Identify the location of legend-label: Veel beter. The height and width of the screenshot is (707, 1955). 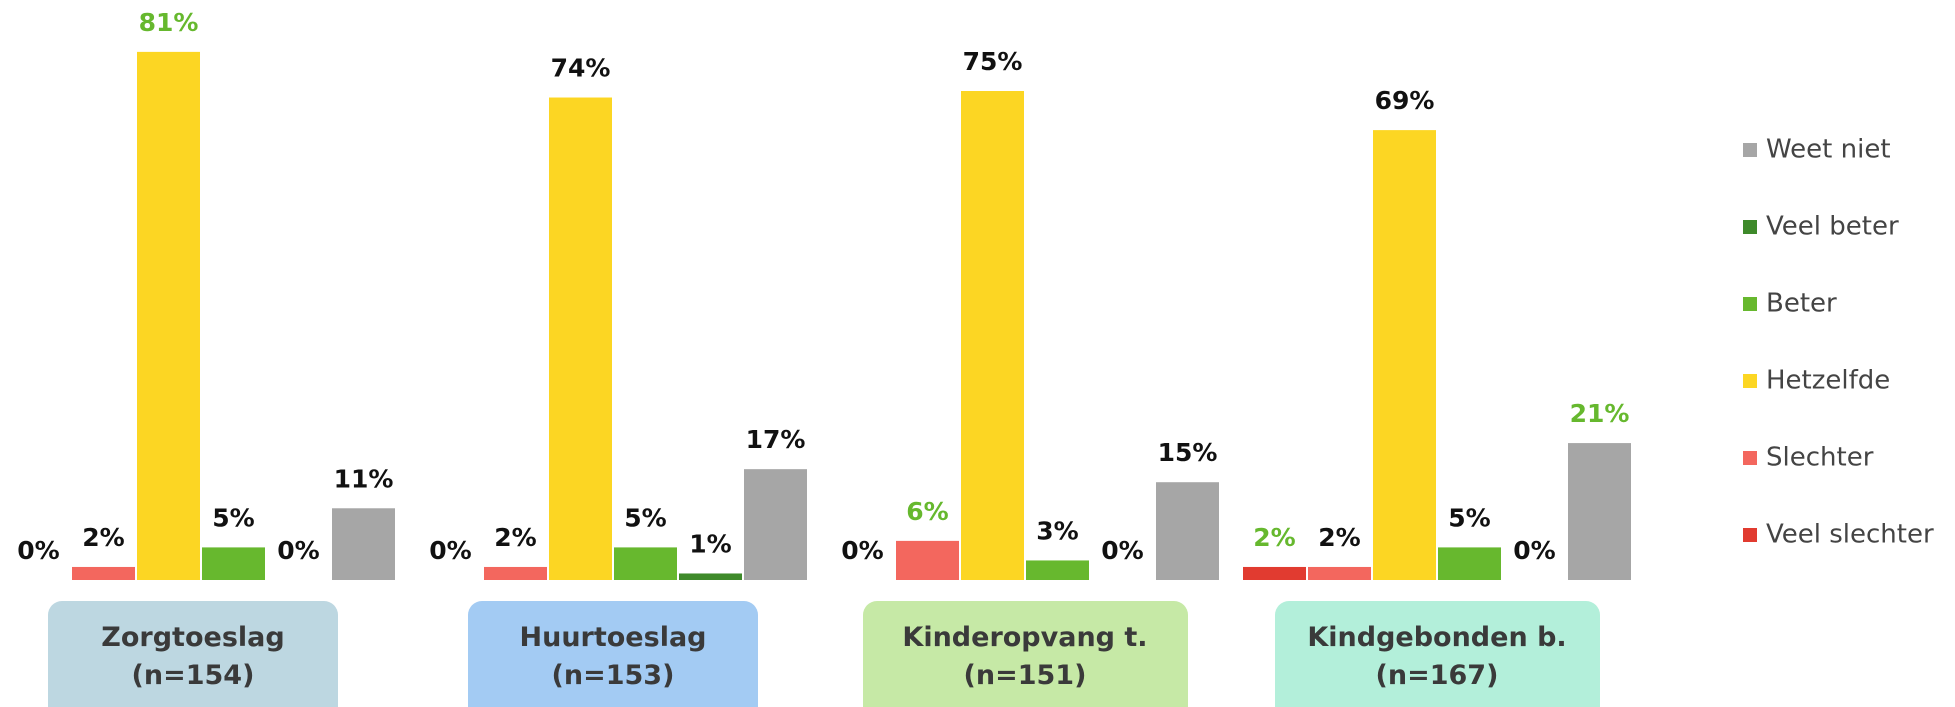
(1832, 227).